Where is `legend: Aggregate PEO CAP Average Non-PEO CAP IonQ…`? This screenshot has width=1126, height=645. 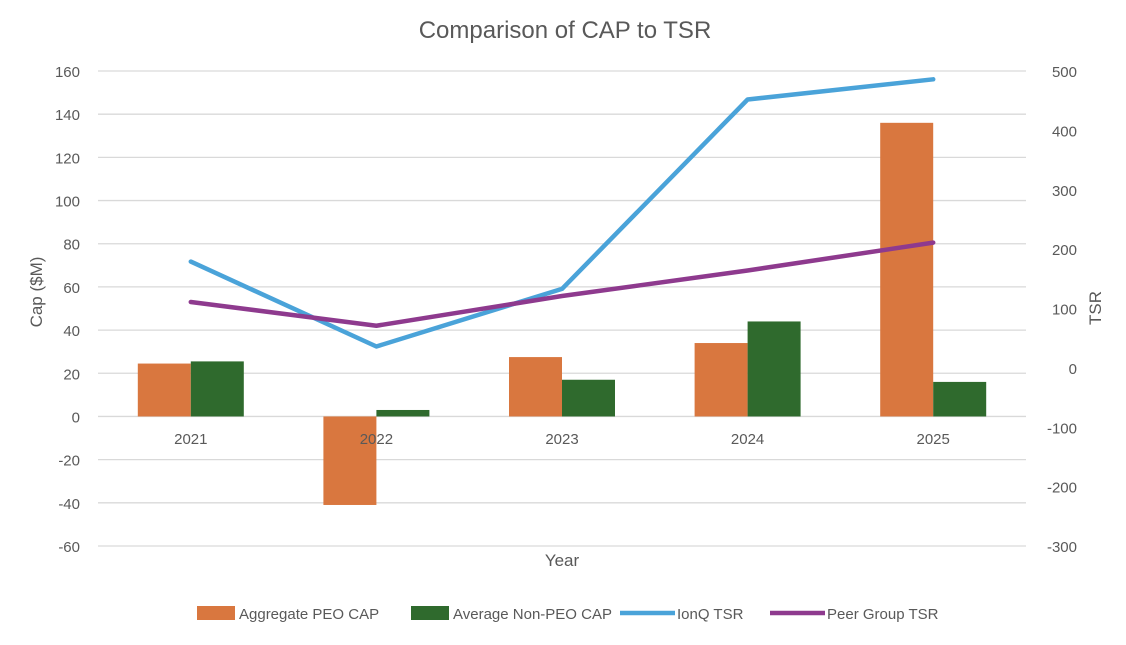
legend: Aggregate PEO CAP Average Non-PEO CAP IonQ… is located at coordinates (568, 614).